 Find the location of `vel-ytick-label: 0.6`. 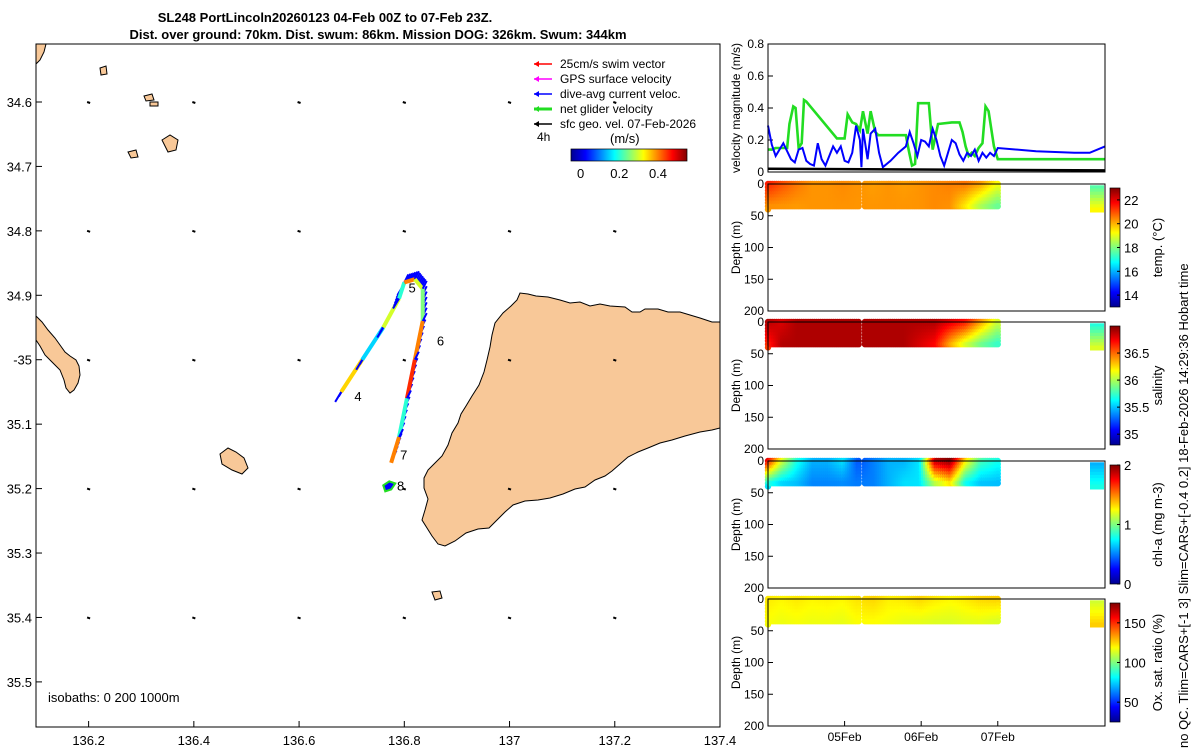

vel-ytick-label: 0.6 is located at coordinates (755, 76).